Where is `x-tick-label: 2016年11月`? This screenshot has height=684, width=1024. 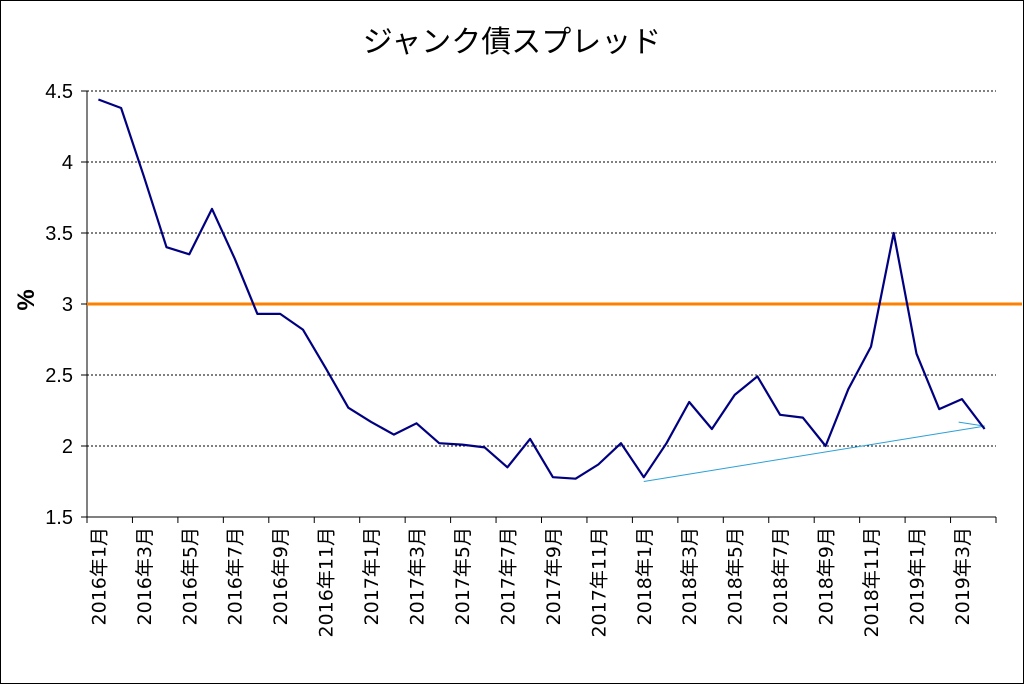
x-tick-label: 2016年11月 is located at coordinates (327, 582).